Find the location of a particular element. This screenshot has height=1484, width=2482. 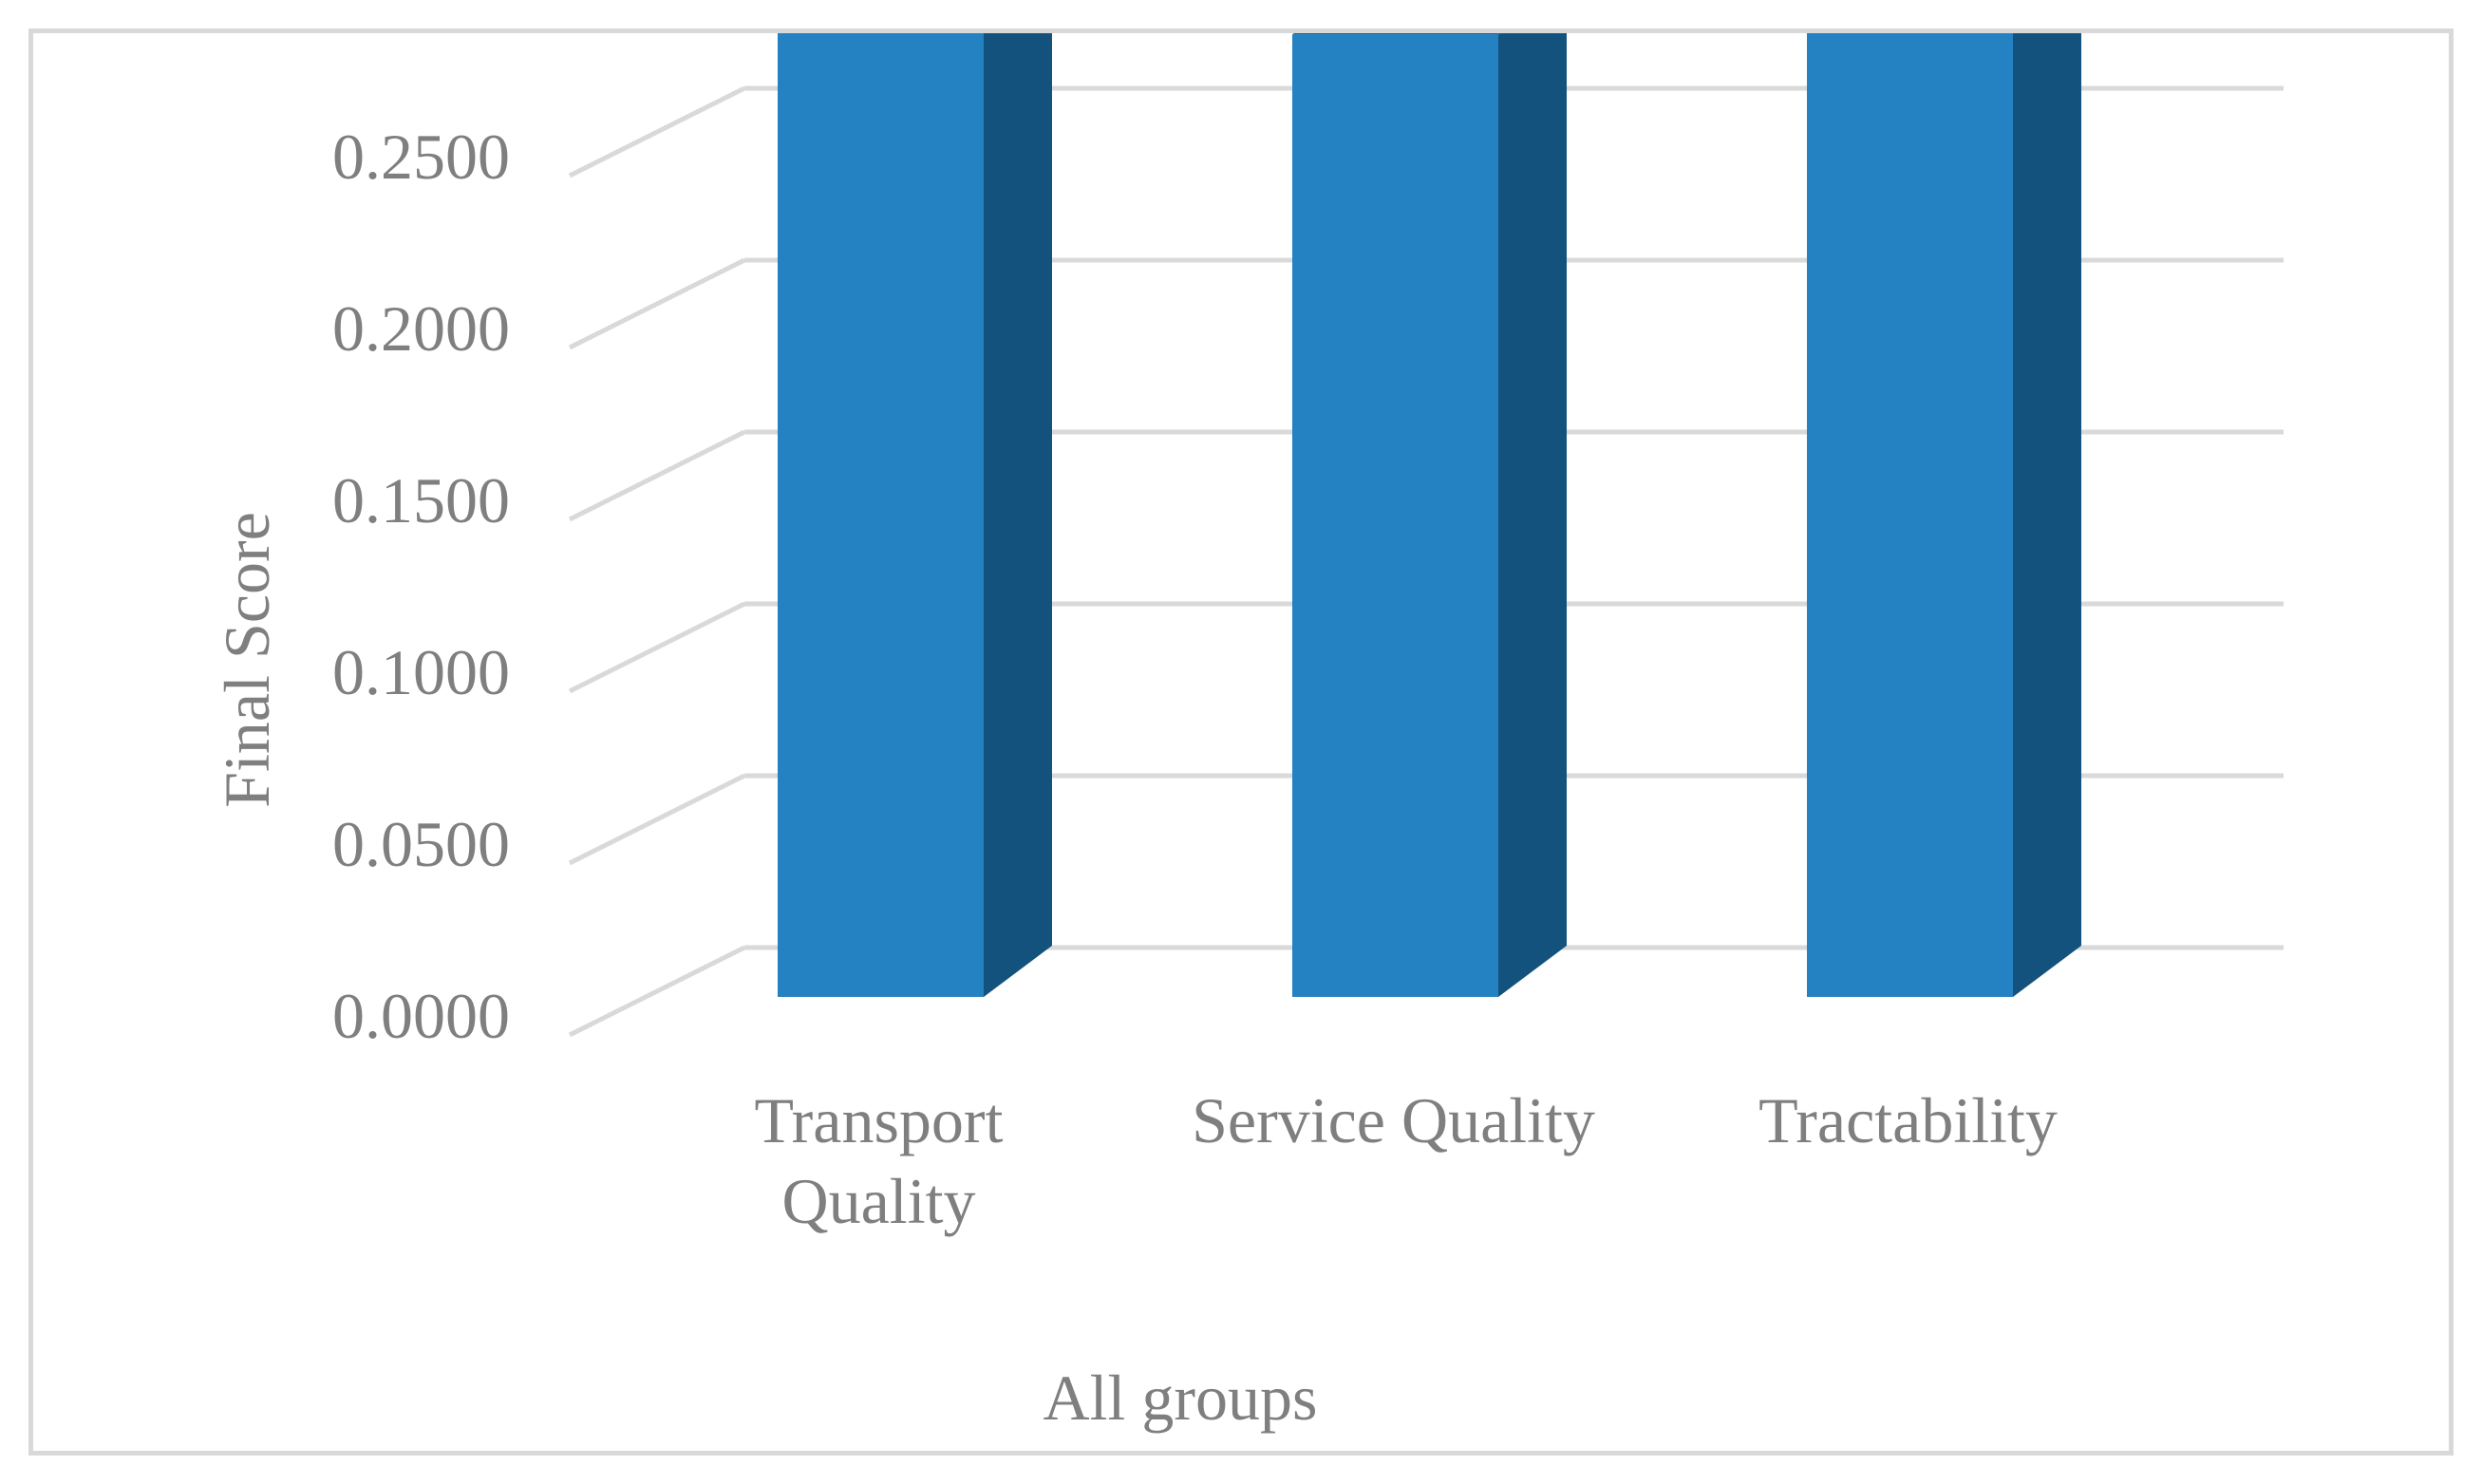

y-tick-label: 0.2500 is located at coordinates (421, 157).